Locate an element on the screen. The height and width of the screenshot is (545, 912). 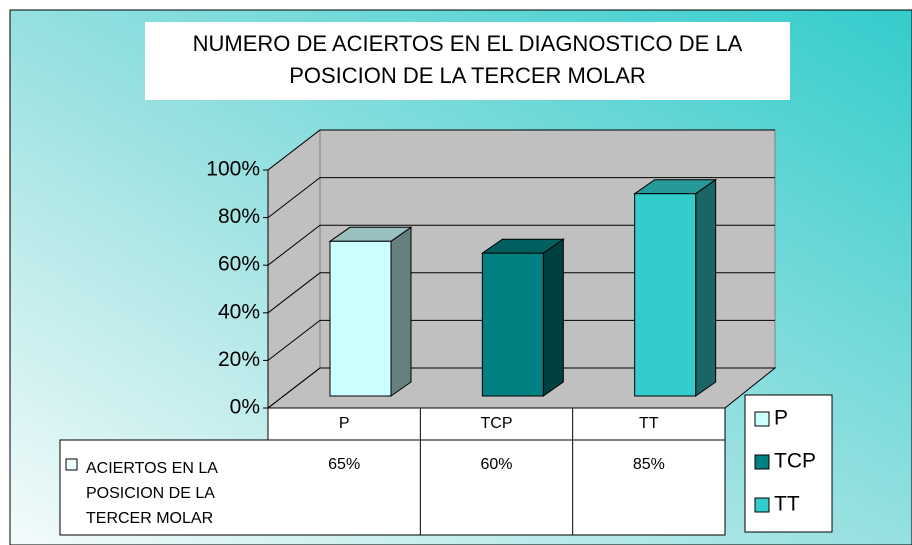
y-tick-label: 0% is located at coordinates (245, 407).